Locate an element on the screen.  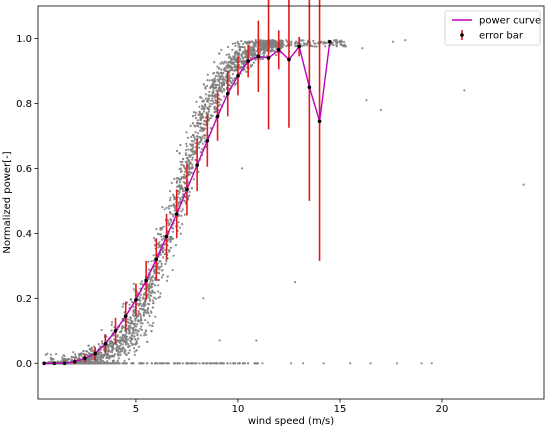
y-tick-label: 0.0 is located at coordinates (24, 364).